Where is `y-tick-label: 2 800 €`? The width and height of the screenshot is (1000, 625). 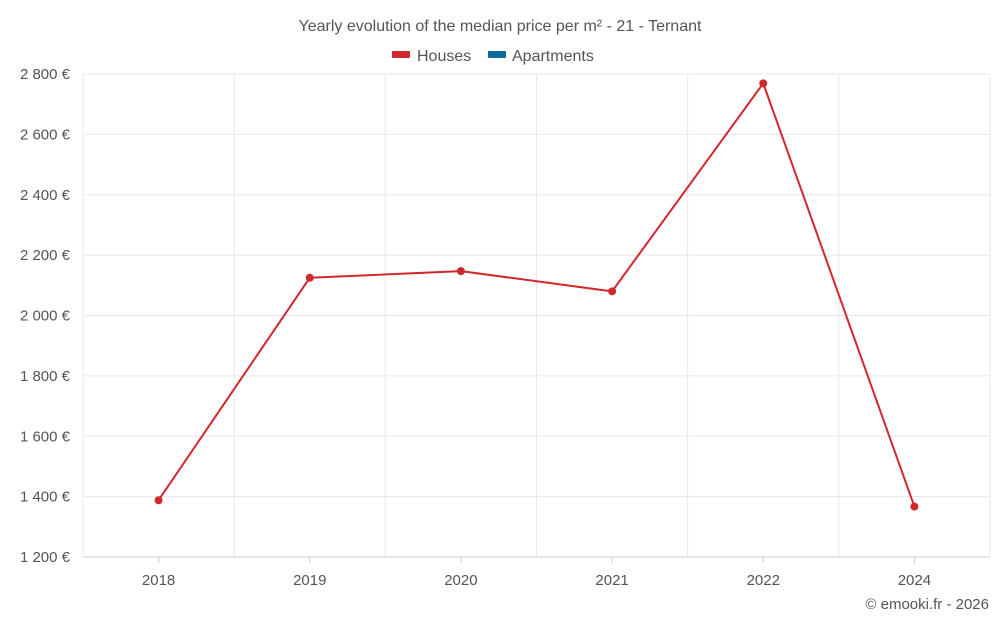 y-tick-label: 2 800 € is located at coordinates (45, 74).